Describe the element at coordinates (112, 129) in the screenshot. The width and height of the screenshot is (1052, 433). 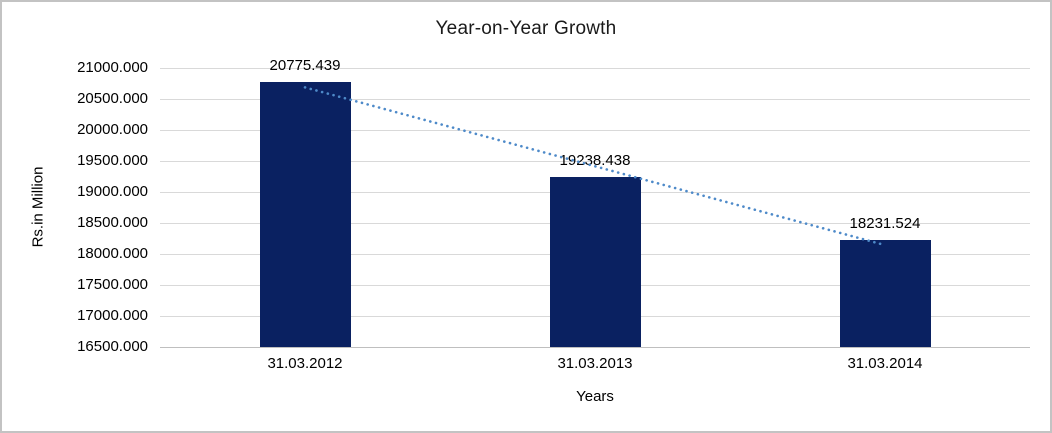
I see `y-tick-label: 20000.000` at that location.